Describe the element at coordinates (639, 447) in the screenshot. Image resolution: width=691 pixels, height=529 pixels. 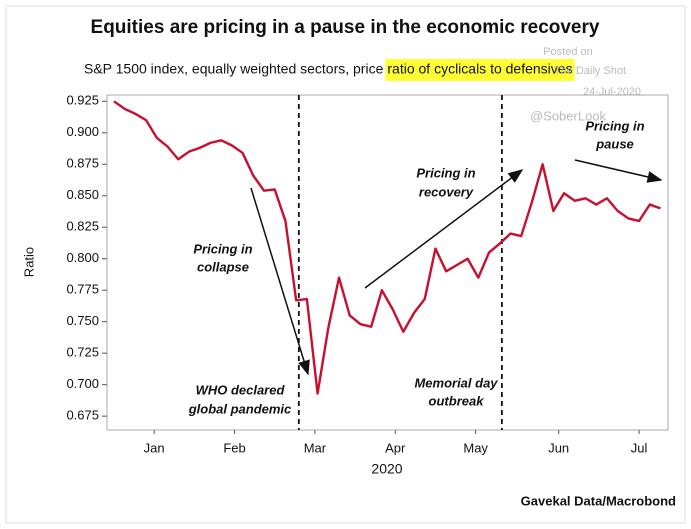
I see `x-tick-label: Jul` at that location.